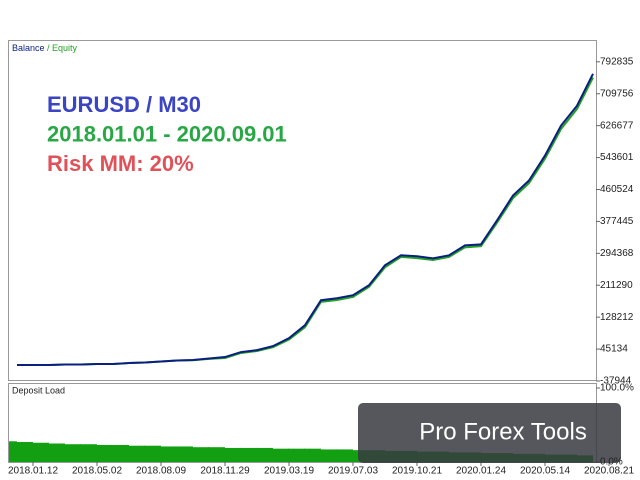 This screenshot has height=480, width=640. What do you see at coordinates (617, 221) in the screenshot?
I see `y-tick-label: 377445` at bounding box center [617, 221].